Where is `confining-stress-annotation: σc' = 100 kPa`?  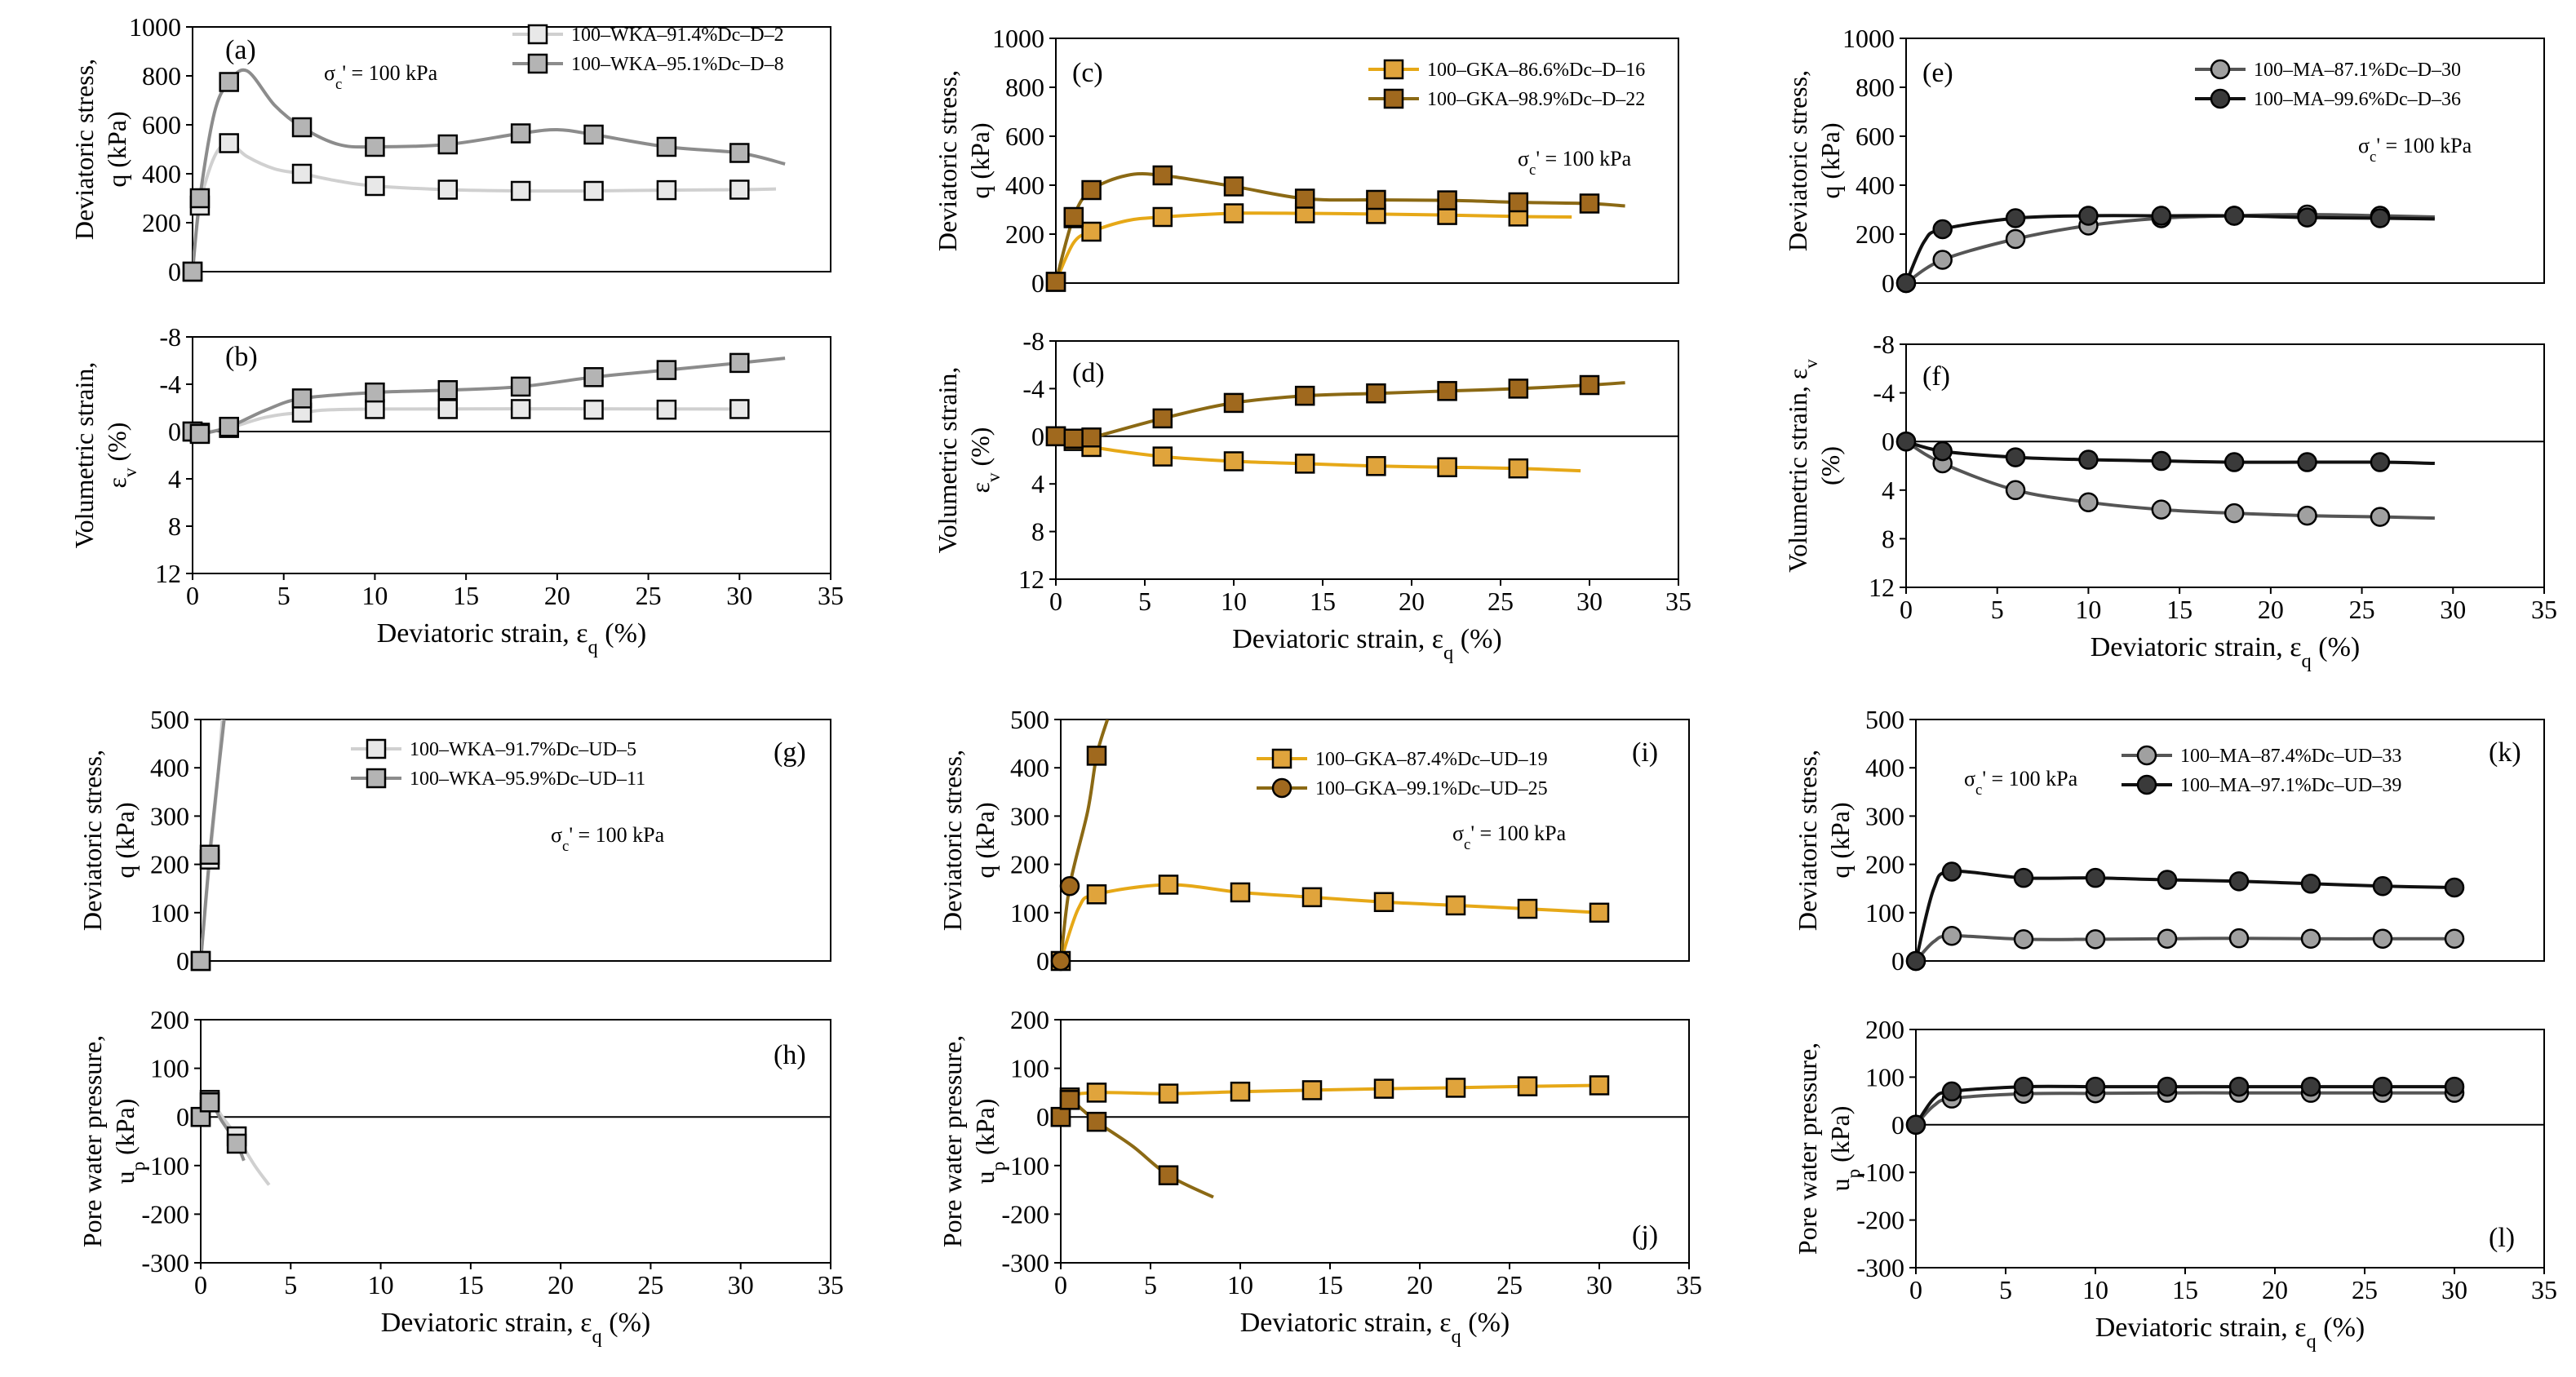 confining-stress-annotation: σc' = 100 kPa is located at coordinates (381, 77).